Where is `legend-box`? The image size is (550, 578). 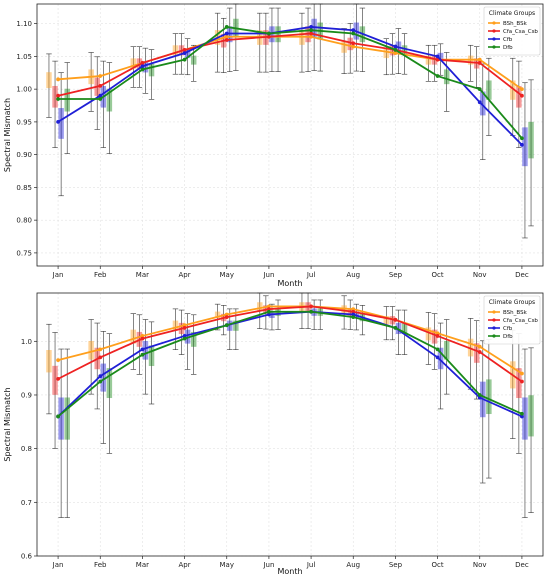 legend-box is located at coordinates (512, 320).